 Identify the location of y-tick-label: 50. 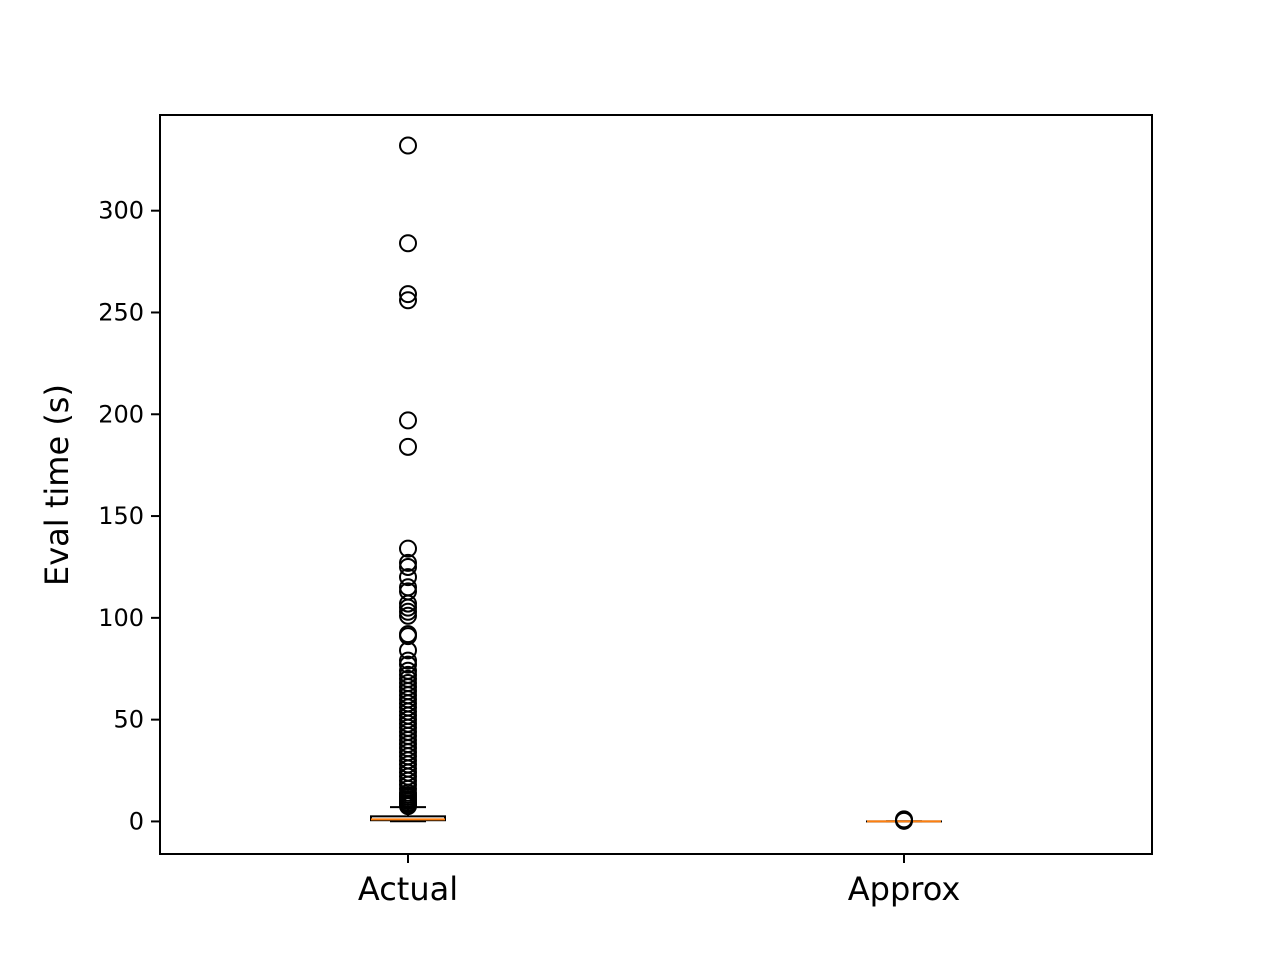
(128, 720).